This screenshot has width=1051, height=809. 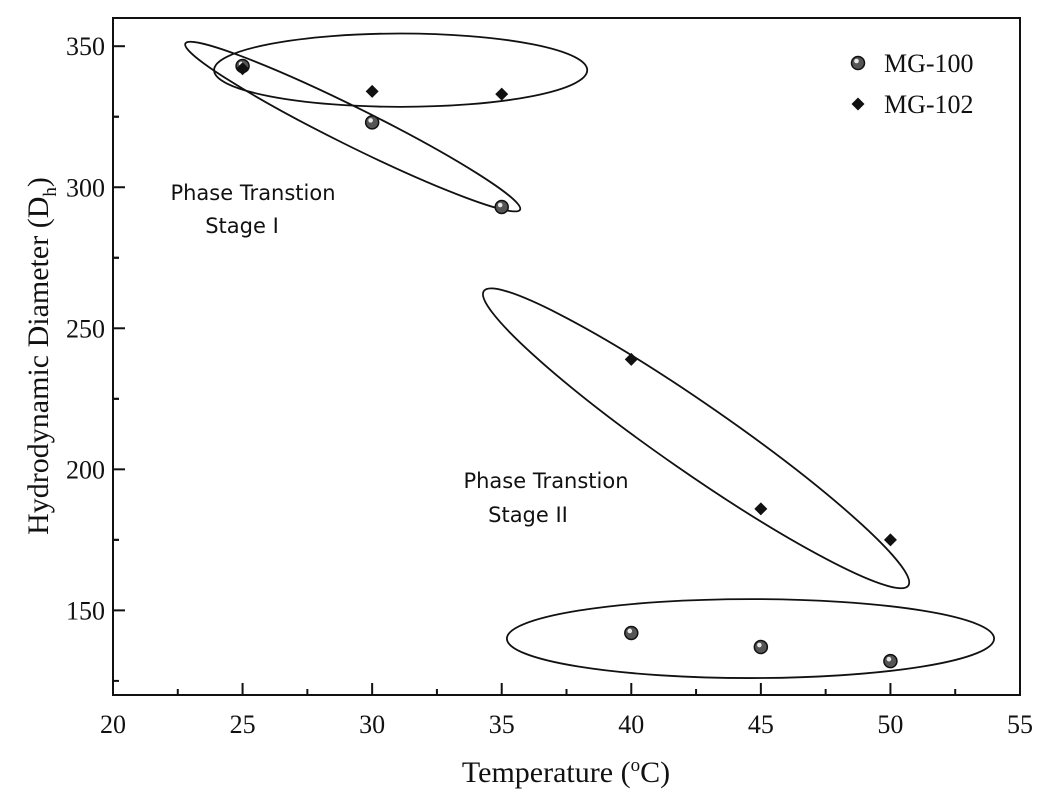 I want to click on annotation-stage-1-line2: Stage I, so click(x=242, y=226).